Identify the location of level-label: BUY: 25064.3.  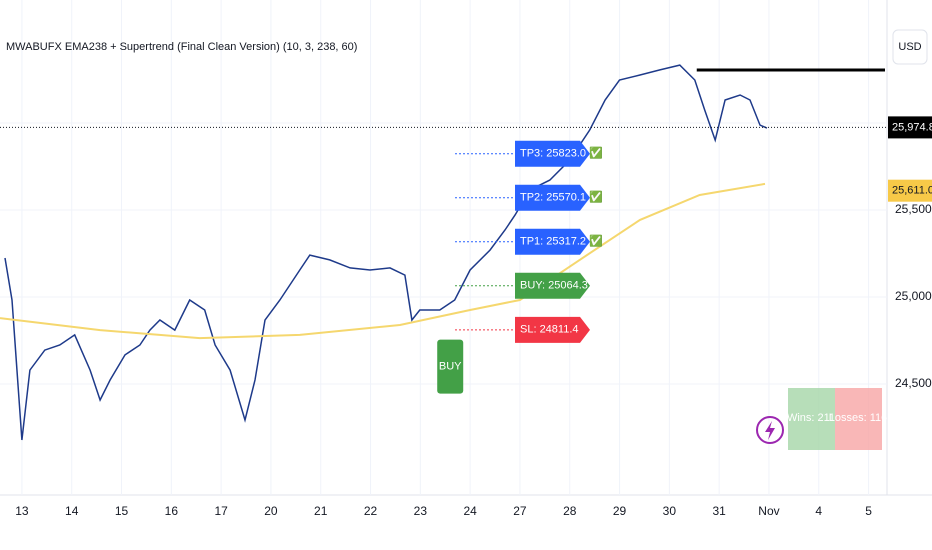
(554, 286).